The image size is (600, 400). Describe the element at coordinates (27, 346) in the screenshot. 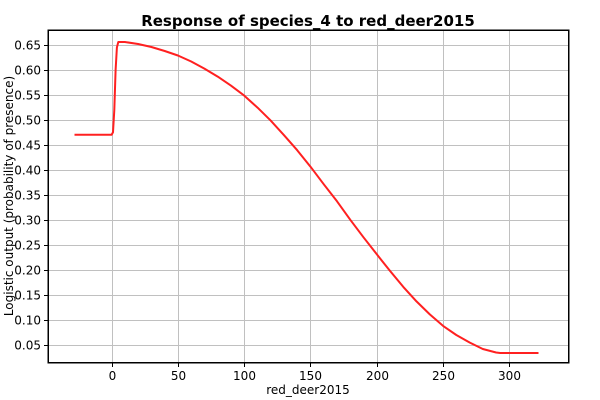

I see `y-tick-label: 0.05` at that location.